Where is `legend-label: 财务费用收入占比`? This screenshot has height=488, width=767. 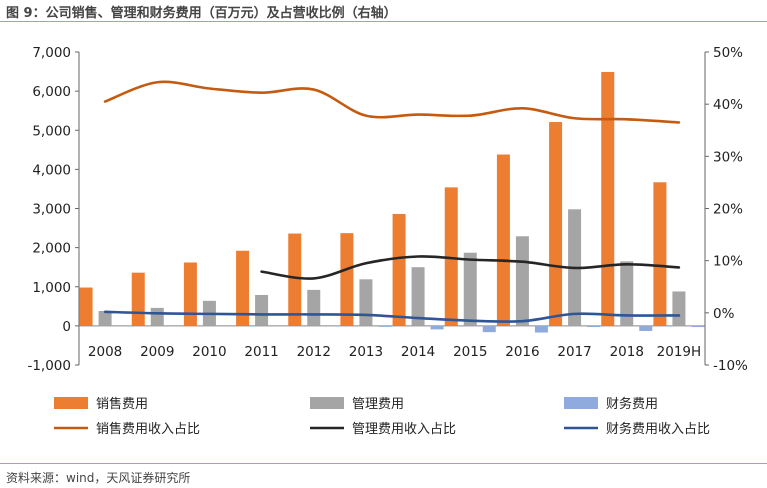 legend-label: 财务费用收入占比 is located at coordinates (658, 429).